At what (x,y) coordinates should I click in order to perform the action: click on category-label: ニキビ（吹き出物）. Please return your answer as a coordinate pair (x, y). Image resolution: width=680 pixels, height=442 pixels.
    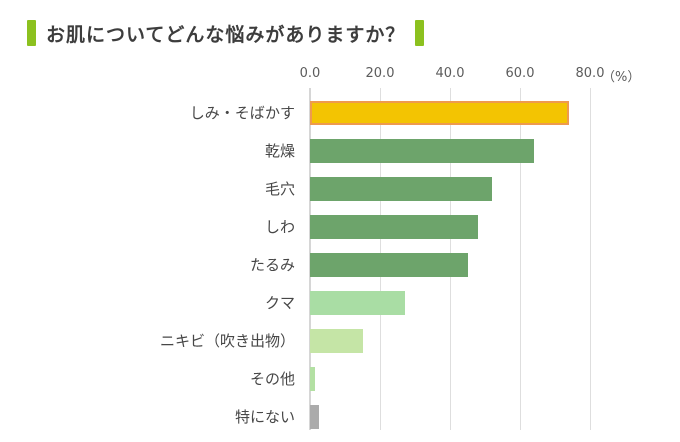
    Looking at the image, I should click on (227, 341).